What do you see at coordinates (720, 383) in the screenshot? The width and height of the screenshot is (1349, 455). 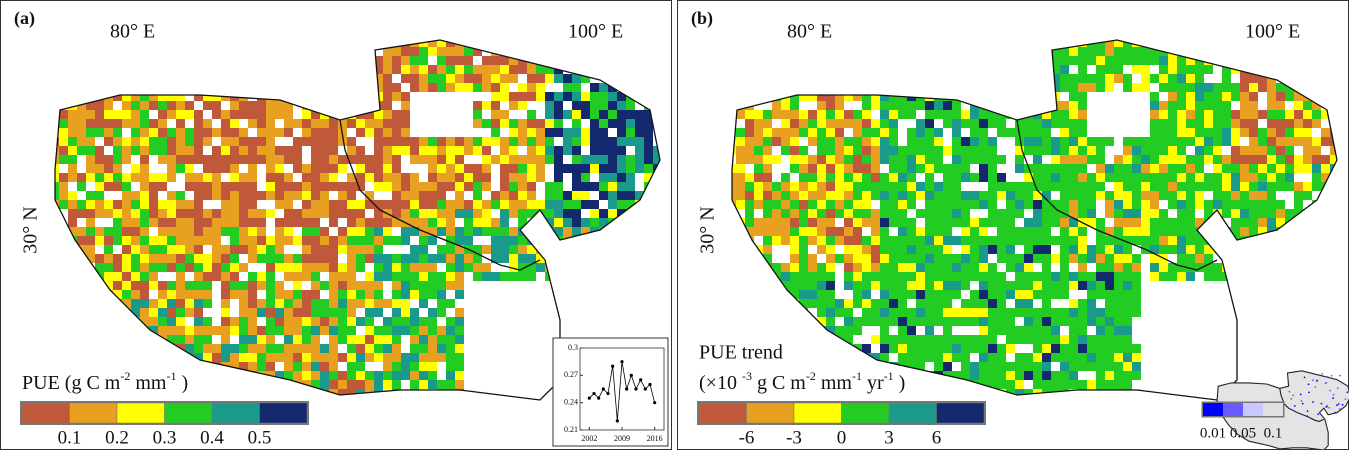 I see `legend-title-part: (×10` at bounding box center [720, 383].